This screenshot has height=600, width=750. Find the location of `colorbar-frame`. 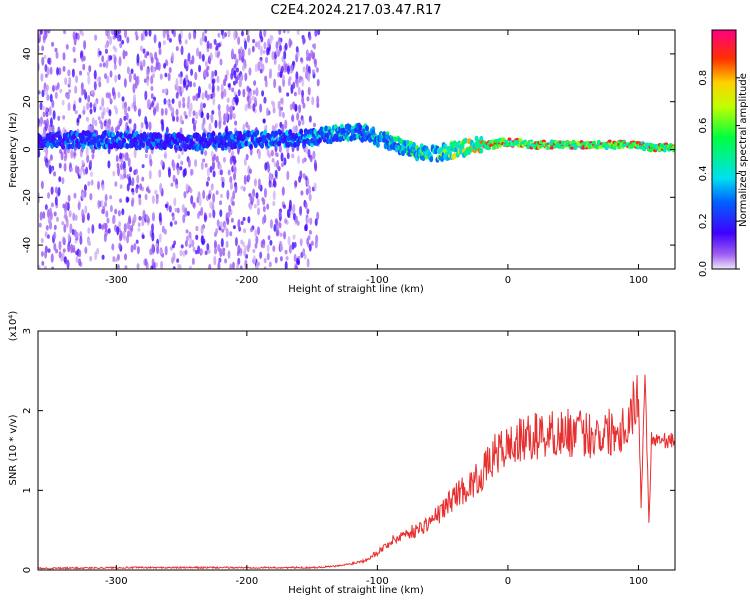

colorbar-frame is located at coordinates (724, 149).